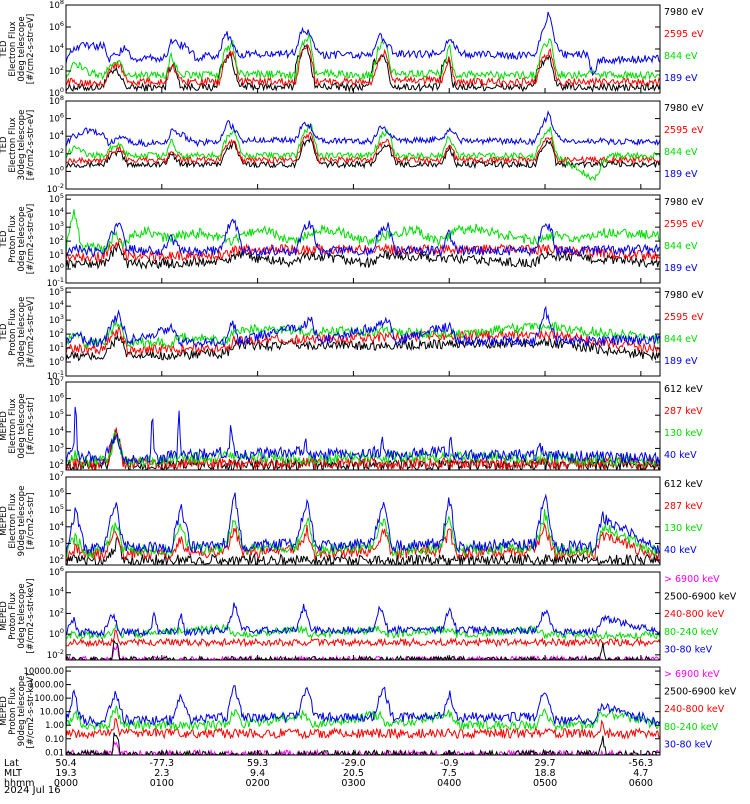 The image size is (750, 804). I want to click on y-tick-label: 10000.00, so click(43, 672).